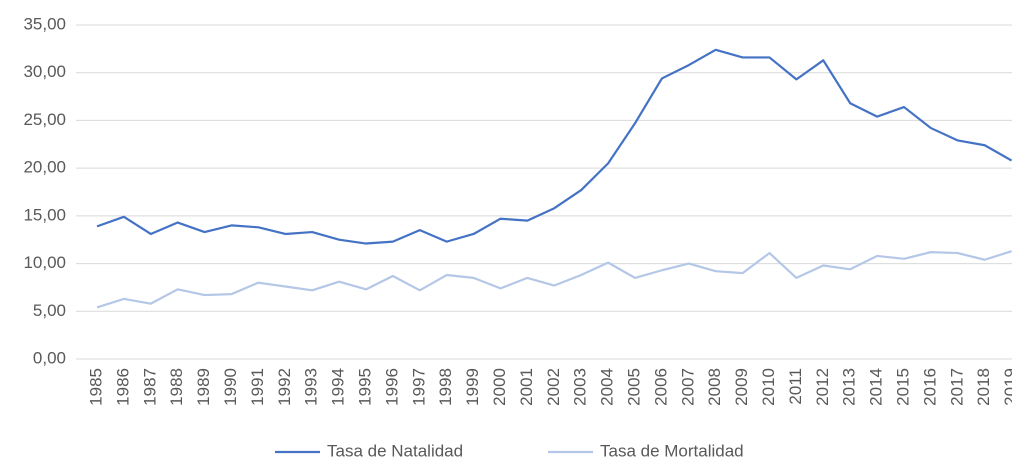  What do you see at coordinates (257, 387) in the screenshot?
I see `x-tick-label: 1991` at bounding box center [257, 387].